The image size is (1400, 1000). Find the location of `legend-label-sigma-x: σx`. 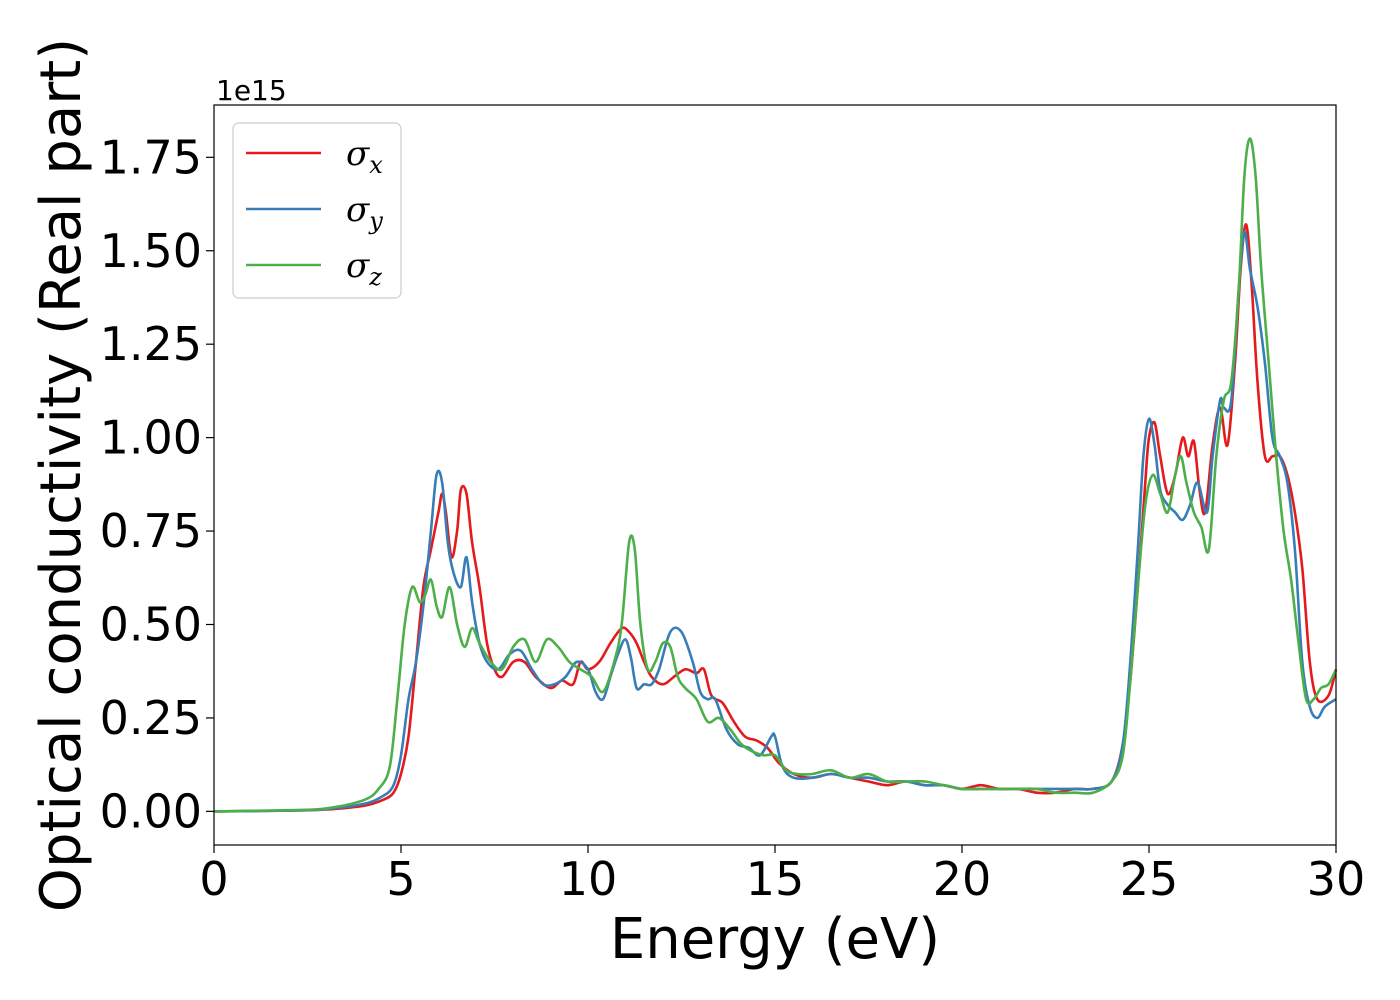

legend-label-sigma-x: σx is located at coordinates (364, 156).